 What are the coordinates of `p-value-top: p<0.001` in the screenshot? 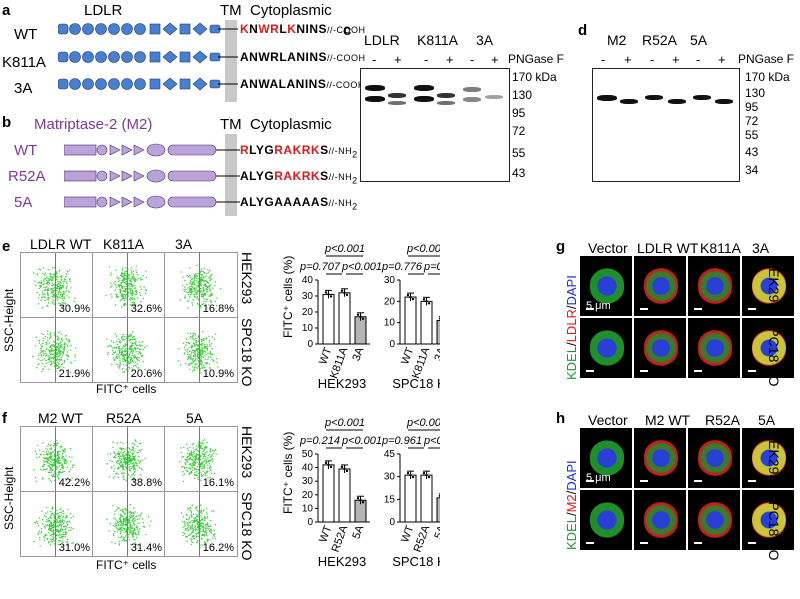 It's located at (423, 249).